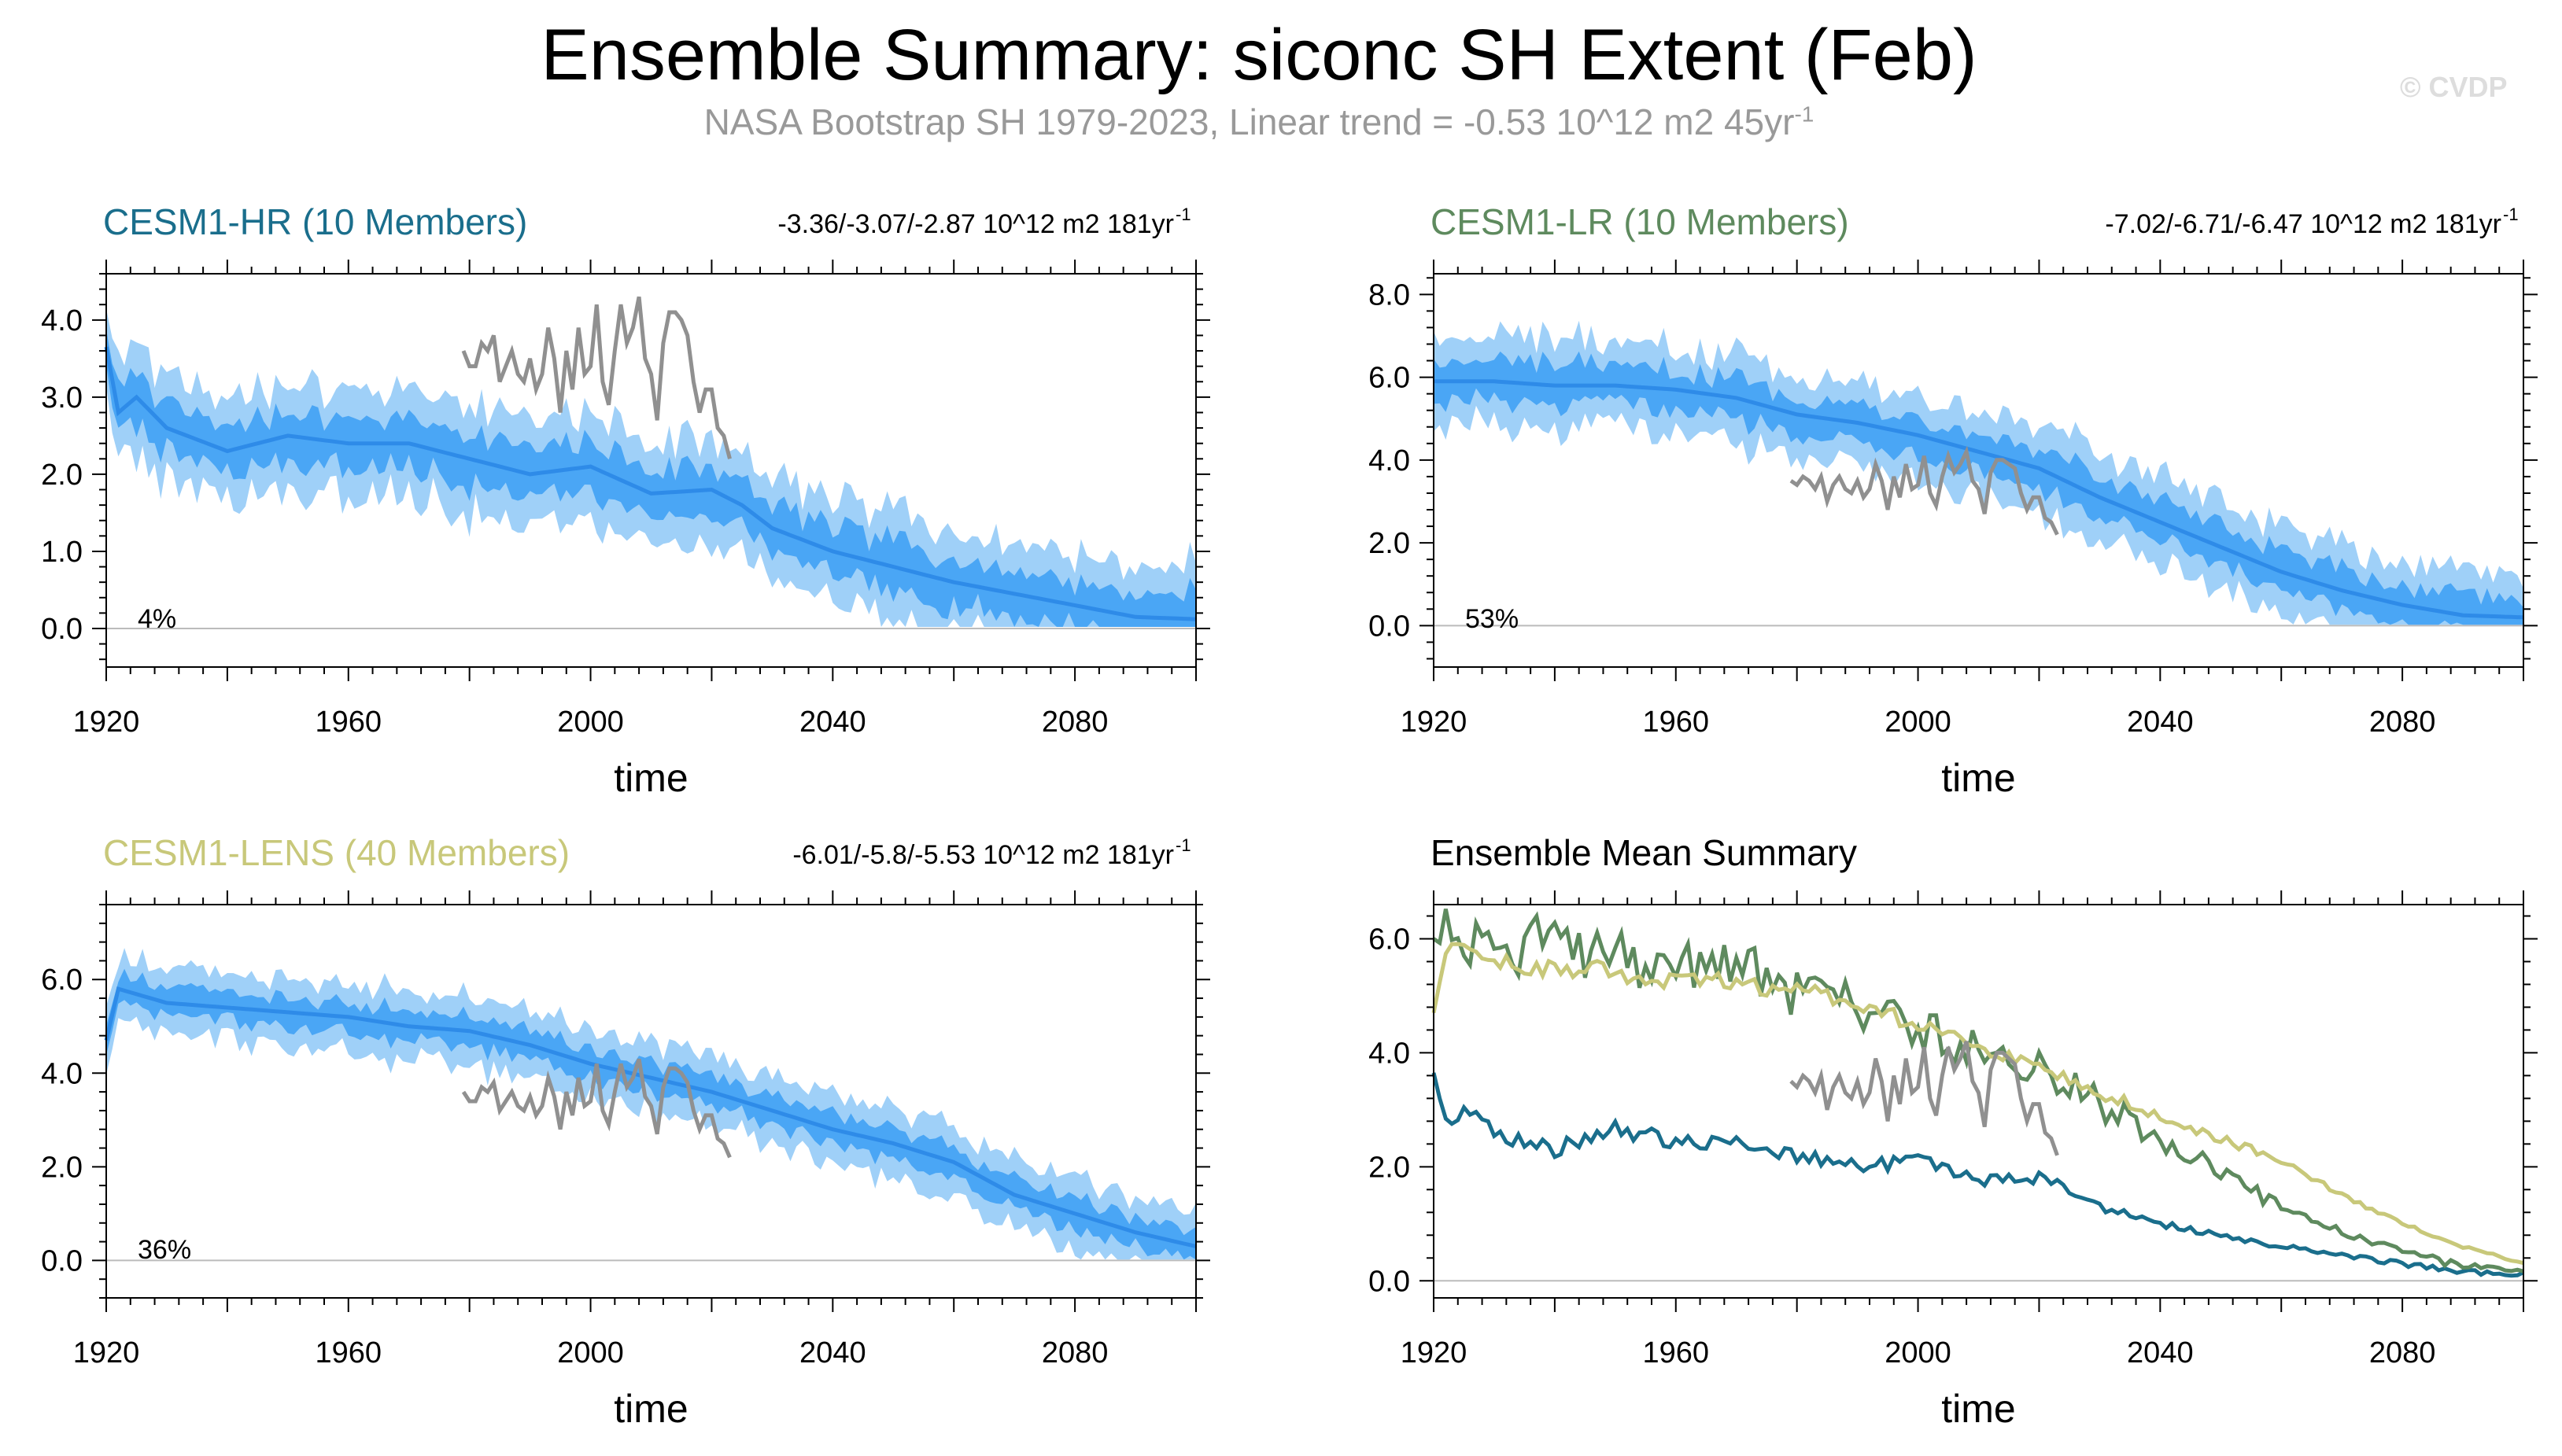  Describe the element at coordinates (62, 552) in the screenshot. I see `y-tick-label: 1.0` at that location.